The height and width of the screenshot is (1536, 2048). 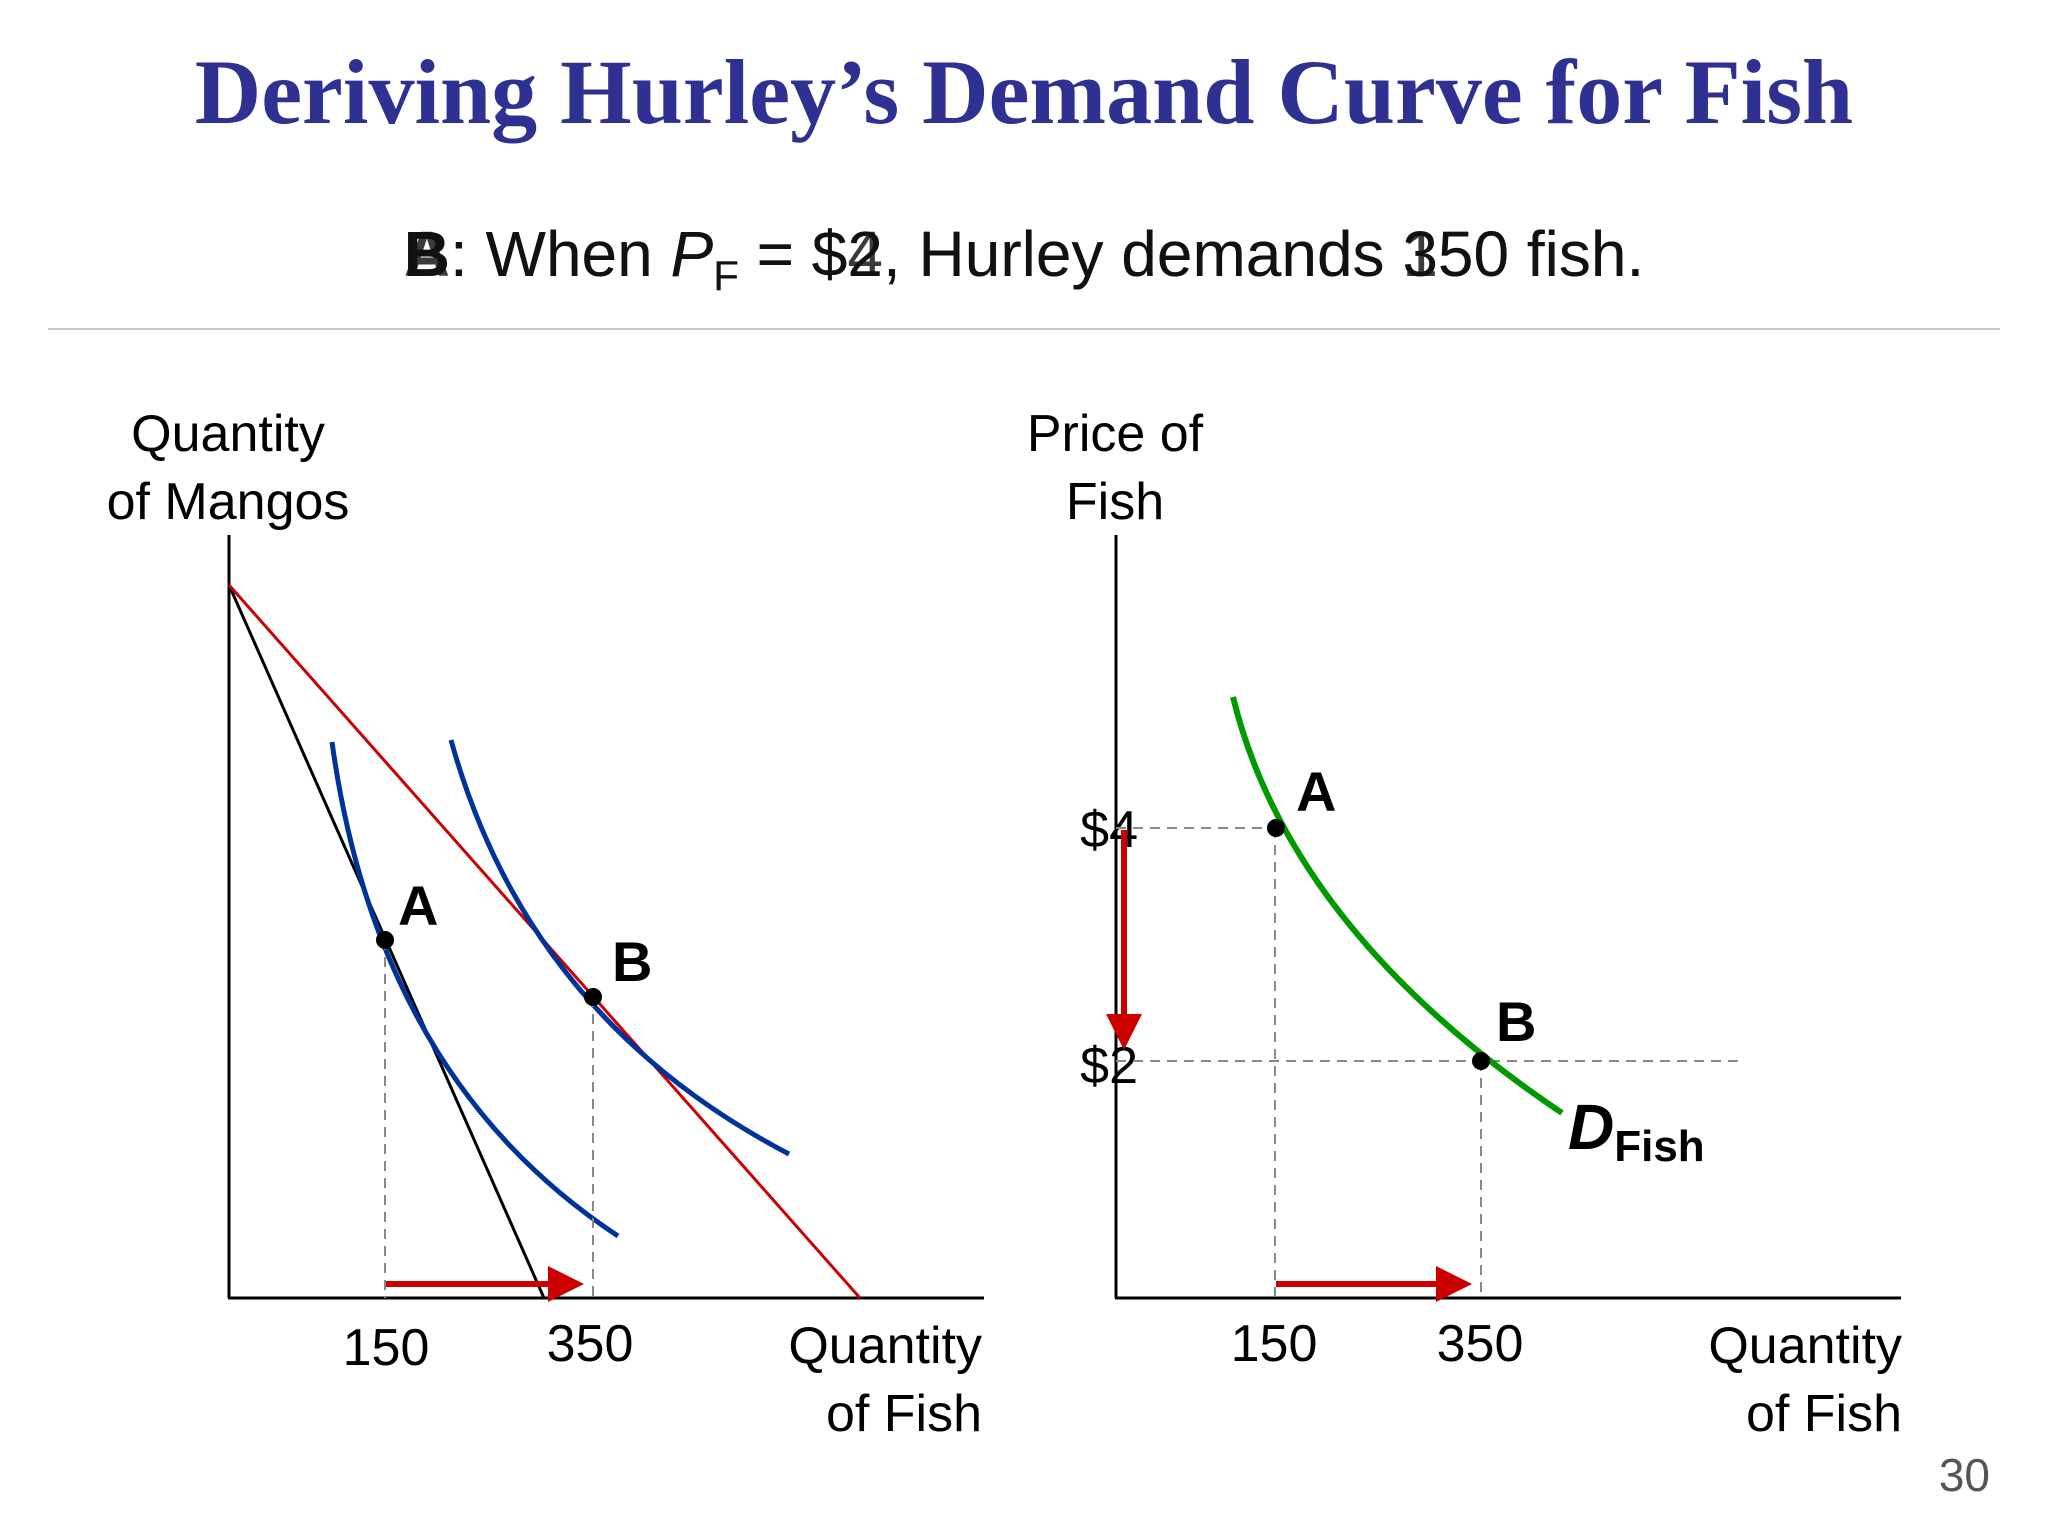 I want to click on right-point-b, so click(x=1481, y=1061).